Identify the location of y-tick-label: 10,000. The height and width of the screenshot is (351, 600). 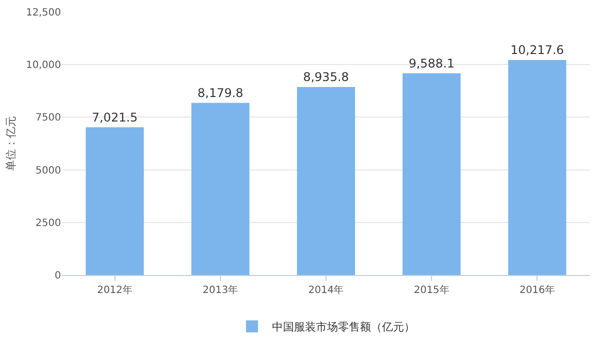
(43, 66).